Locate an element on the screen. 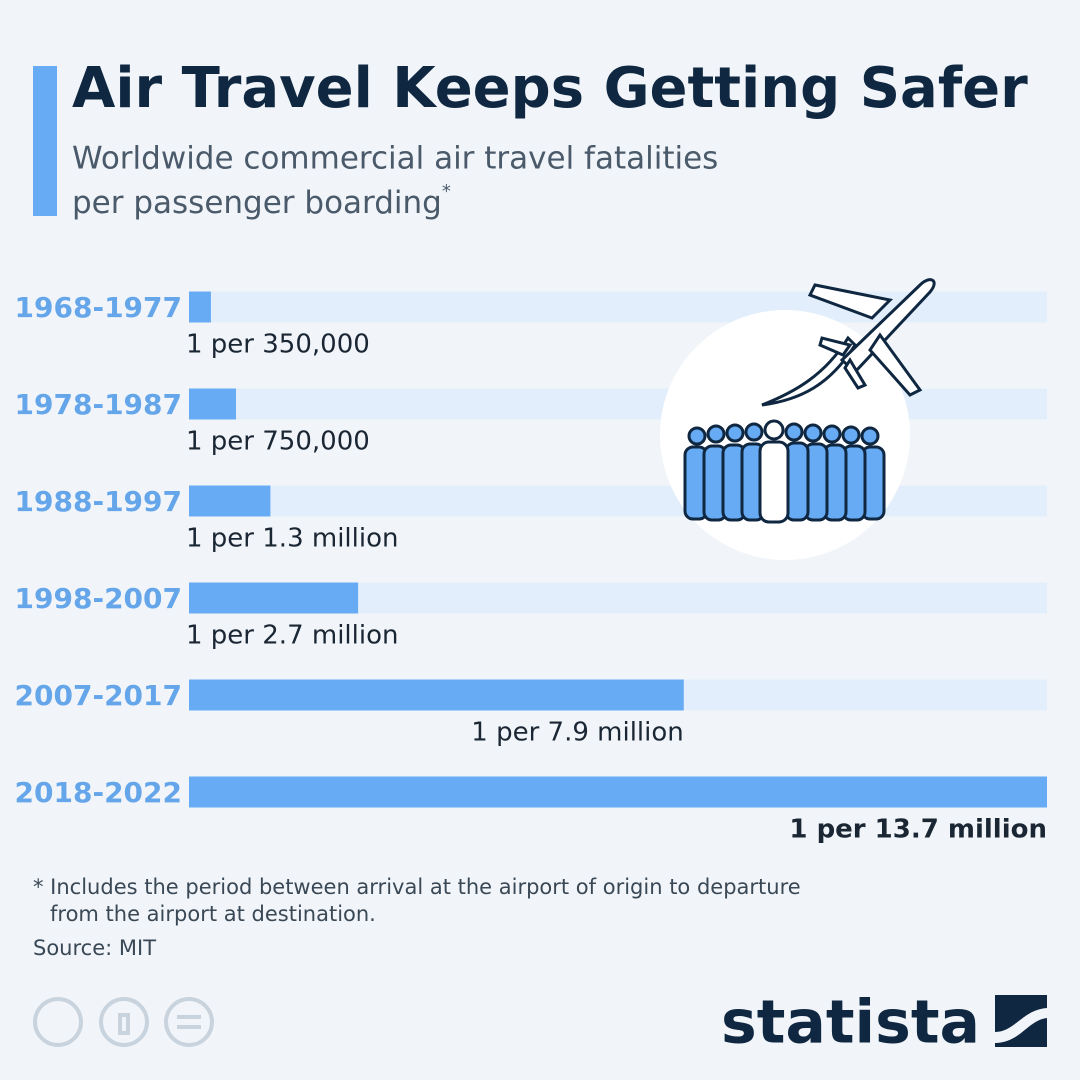  source: Source: MIT is located at coordinates (94, 948).